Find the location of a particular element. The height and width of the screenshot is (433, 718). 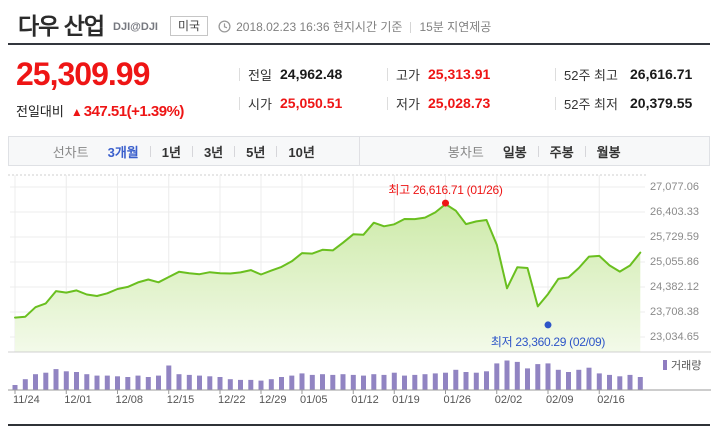

tab-weekly: 주봉 is located at coordinates (561, 152).